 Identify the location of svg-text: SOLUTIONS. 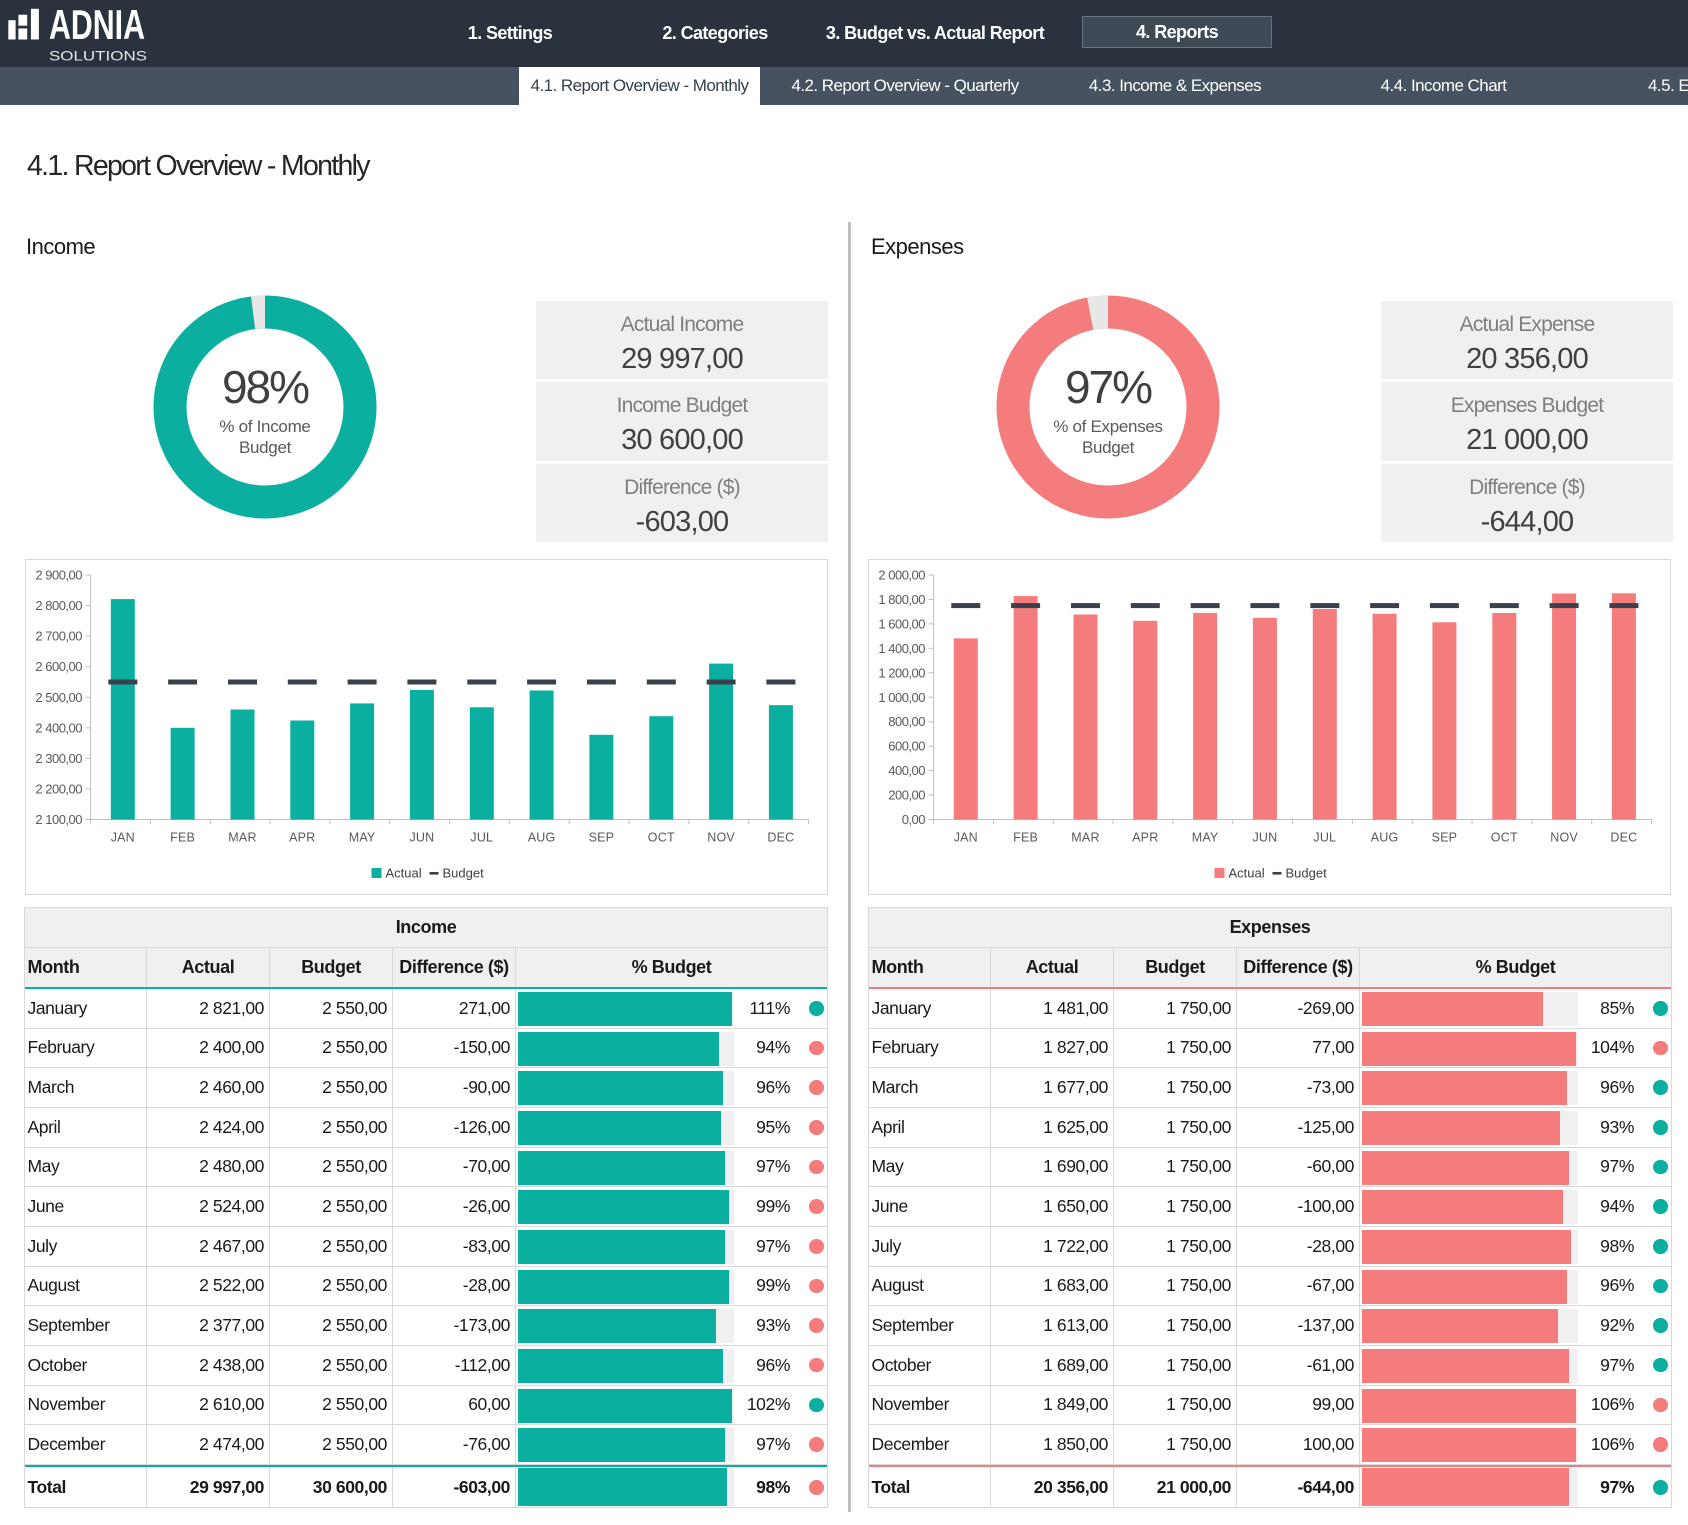
(98, 56).